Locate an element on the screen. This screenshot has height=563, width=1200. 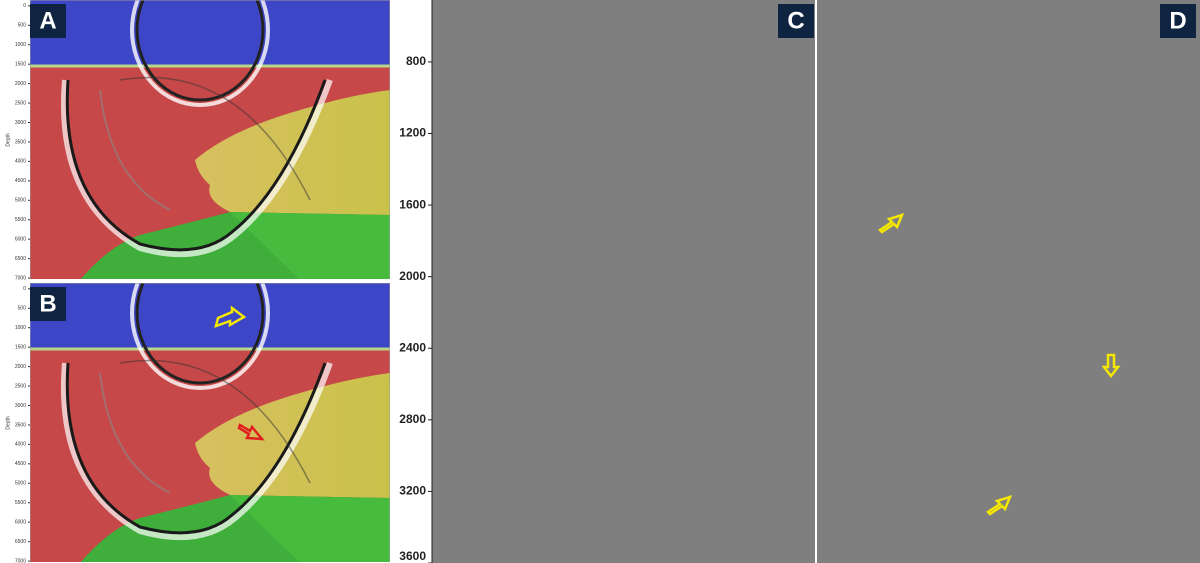
y-tick-label: 800 is located at coordinates (416, 61).